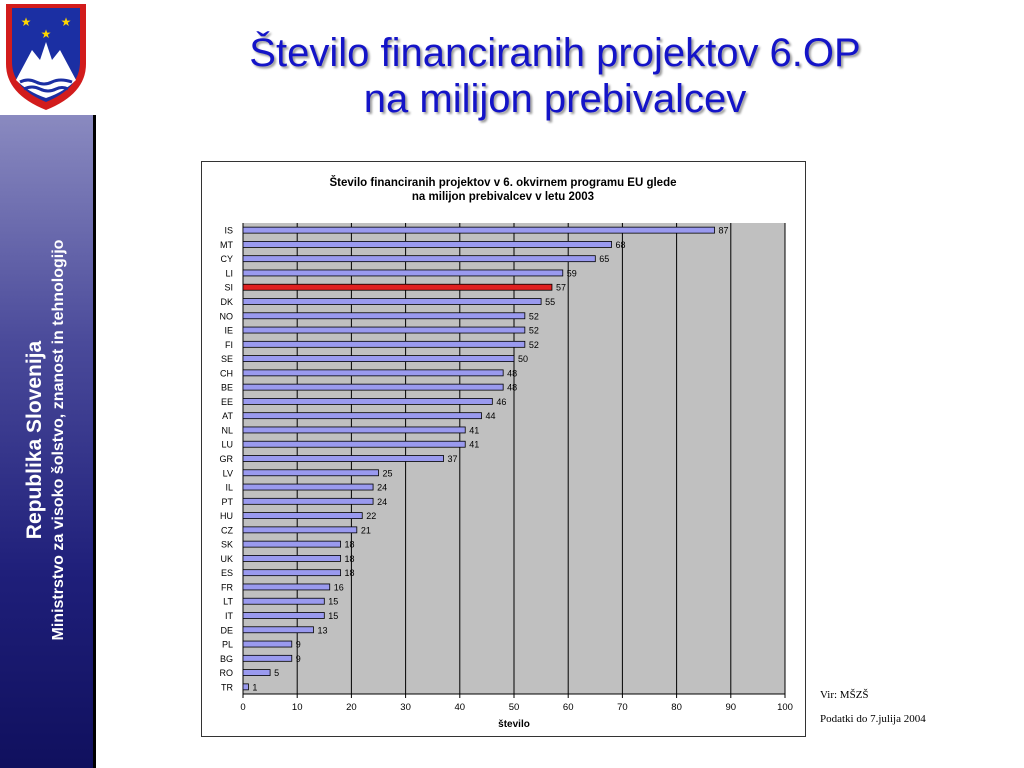 The height and width of the screenshot is (768, 1024). I want to click on category-label: LU, so click(227, 445).